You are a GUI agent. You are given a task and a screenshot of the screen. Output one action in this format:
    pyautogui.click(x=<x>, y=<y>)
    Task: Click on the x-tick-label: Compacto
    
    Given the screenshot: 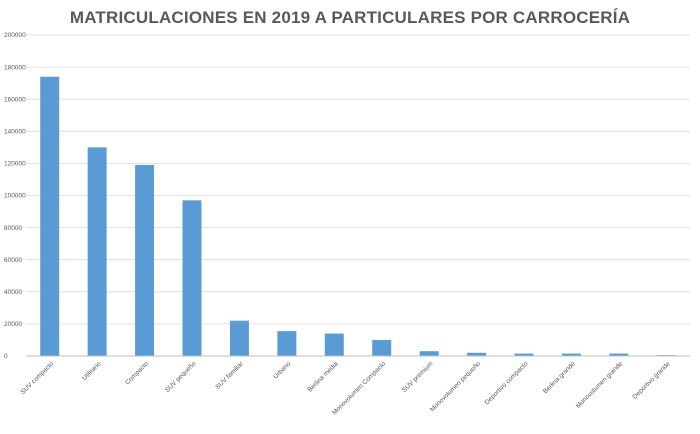 What is the action you would take?
    pyautogui.click(x=137, y=373)
    